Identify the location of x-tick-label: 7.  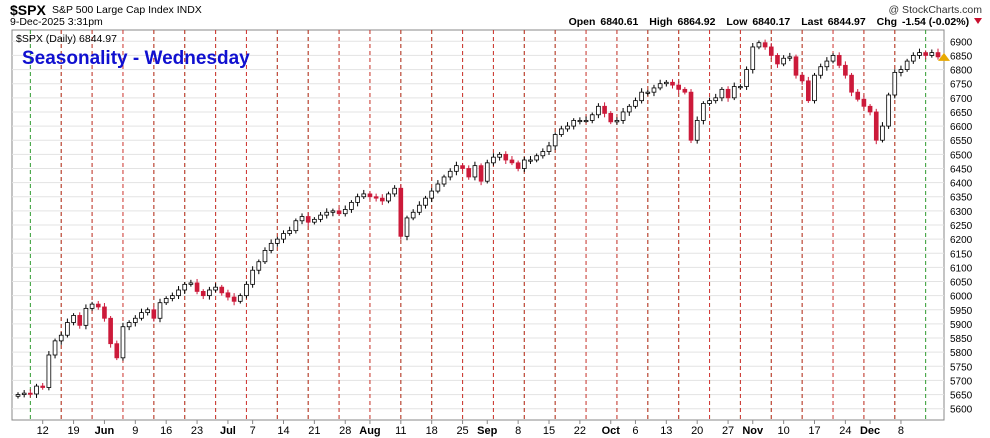
(253, 431).